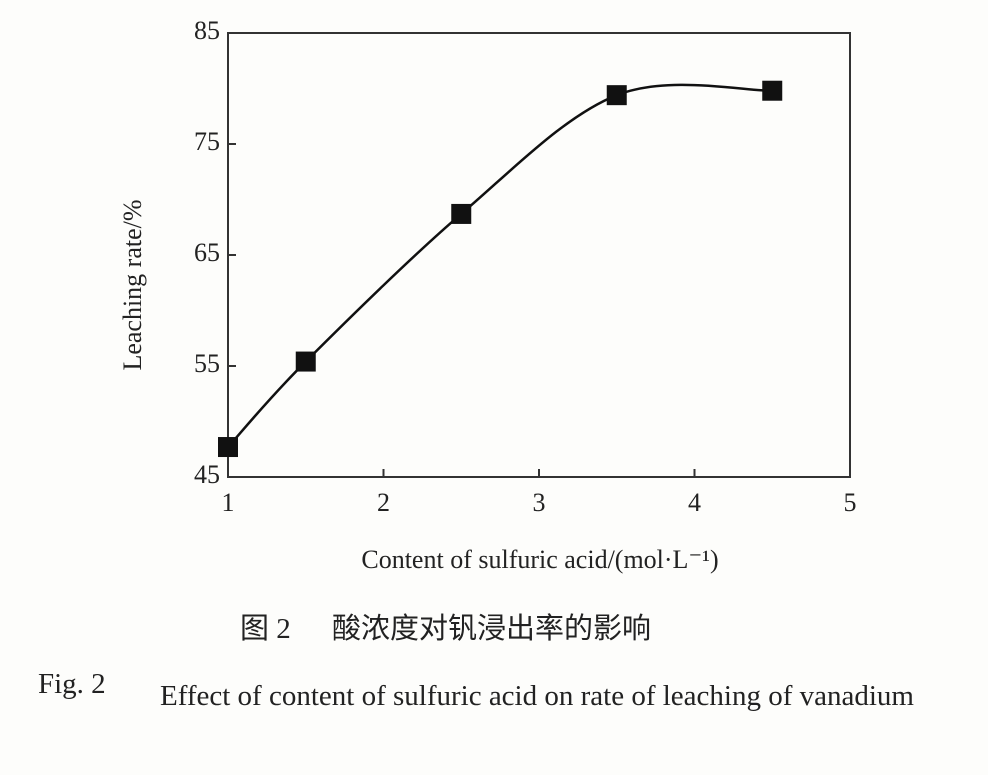 This screenshot has height=775, width=988. I want to click on x-tick-label: 5, so click(850, 502).